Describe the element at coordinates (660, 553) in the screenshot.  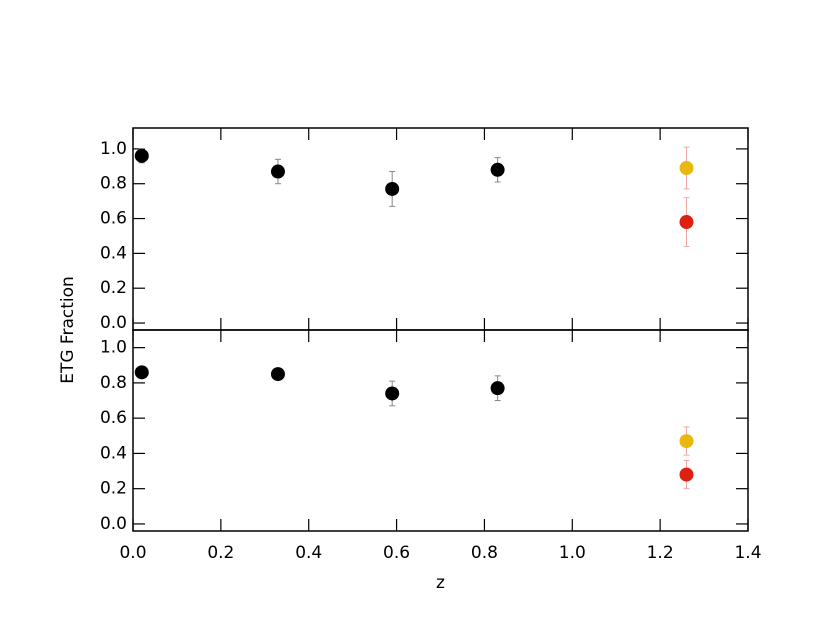
I see `x-tick-label: 1.2` at that location.